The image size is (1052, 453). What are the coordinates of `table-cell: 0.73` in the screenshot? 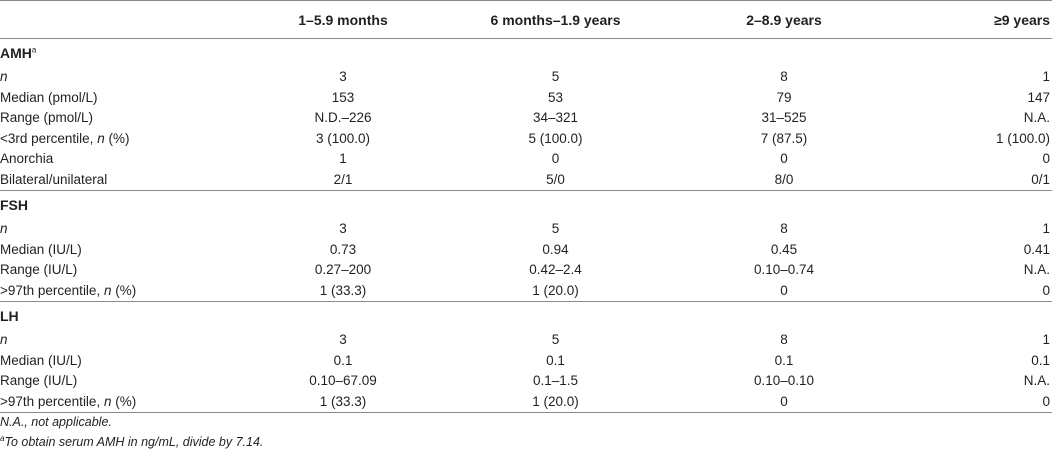 It's located at (343, 249).